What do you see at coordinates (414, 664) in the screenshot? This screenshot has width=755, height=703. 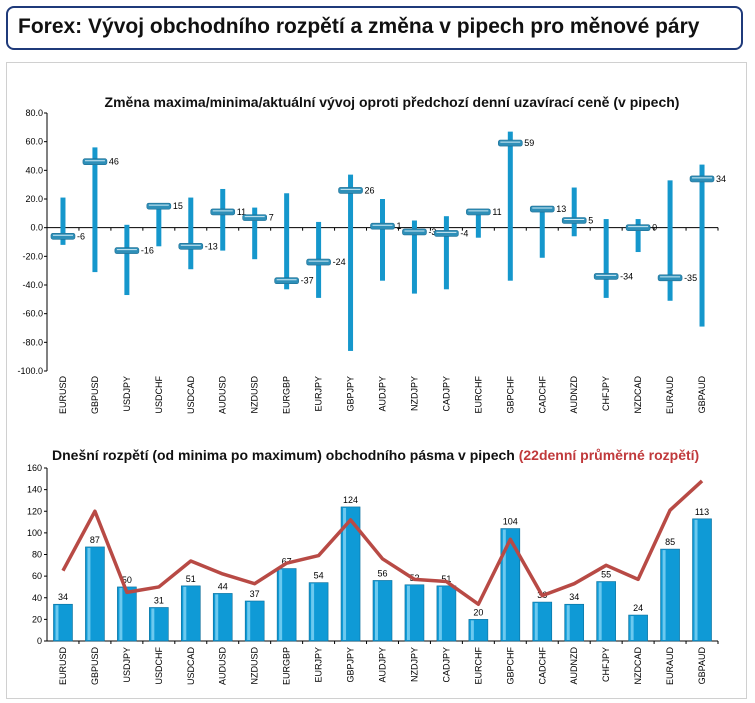 I see `chart2-x-tick-label: NZDJPY` at bounding box center [414, 664].